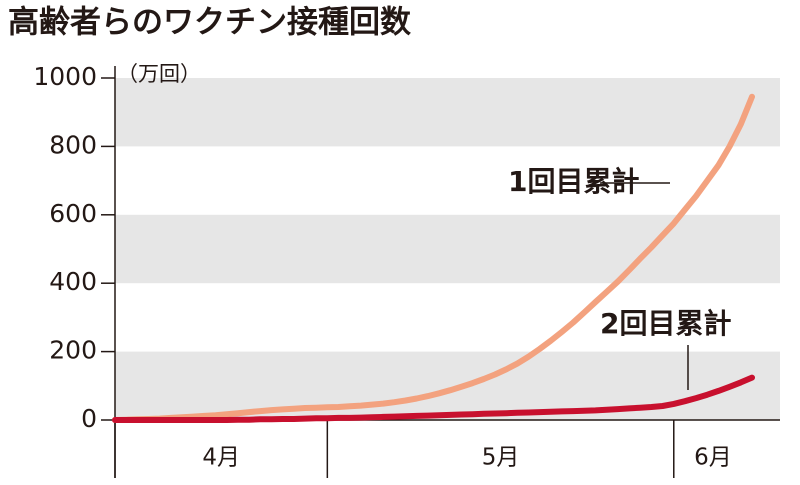  I want to click on line, so click(433, 398).